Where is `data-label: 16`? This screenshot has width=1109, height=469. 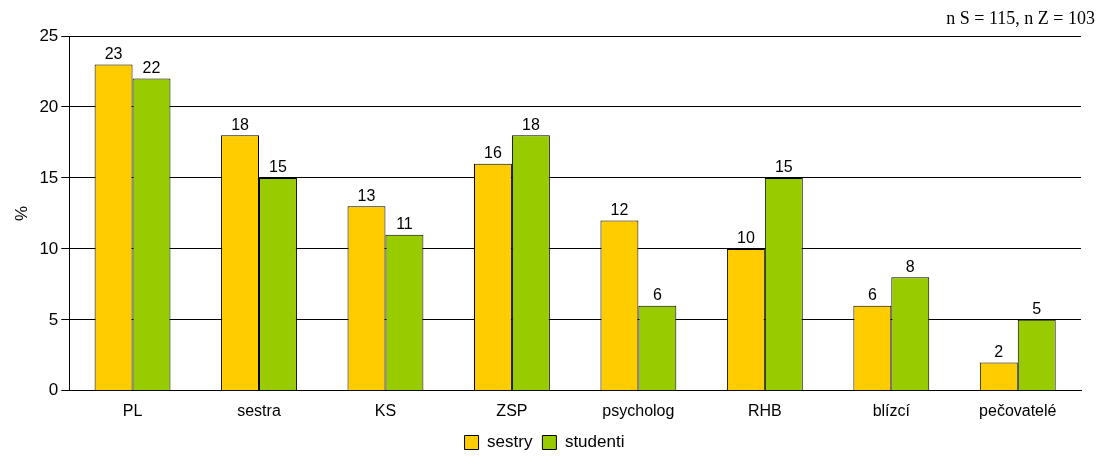 data-label: 16 is located at coordinates (493, 153).